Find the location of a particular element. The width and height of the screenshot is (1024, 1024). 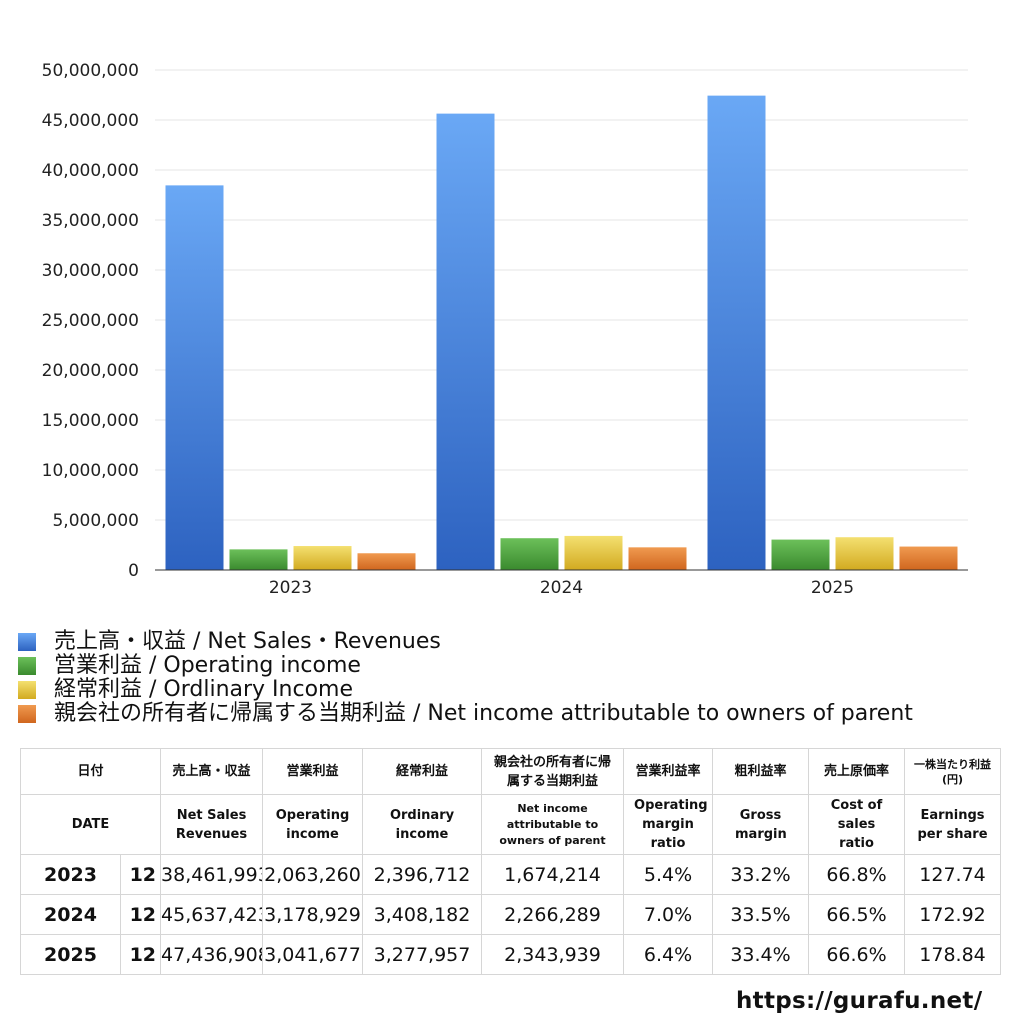

value-cell: 2,396,712 is located at coordinates (422, 874).